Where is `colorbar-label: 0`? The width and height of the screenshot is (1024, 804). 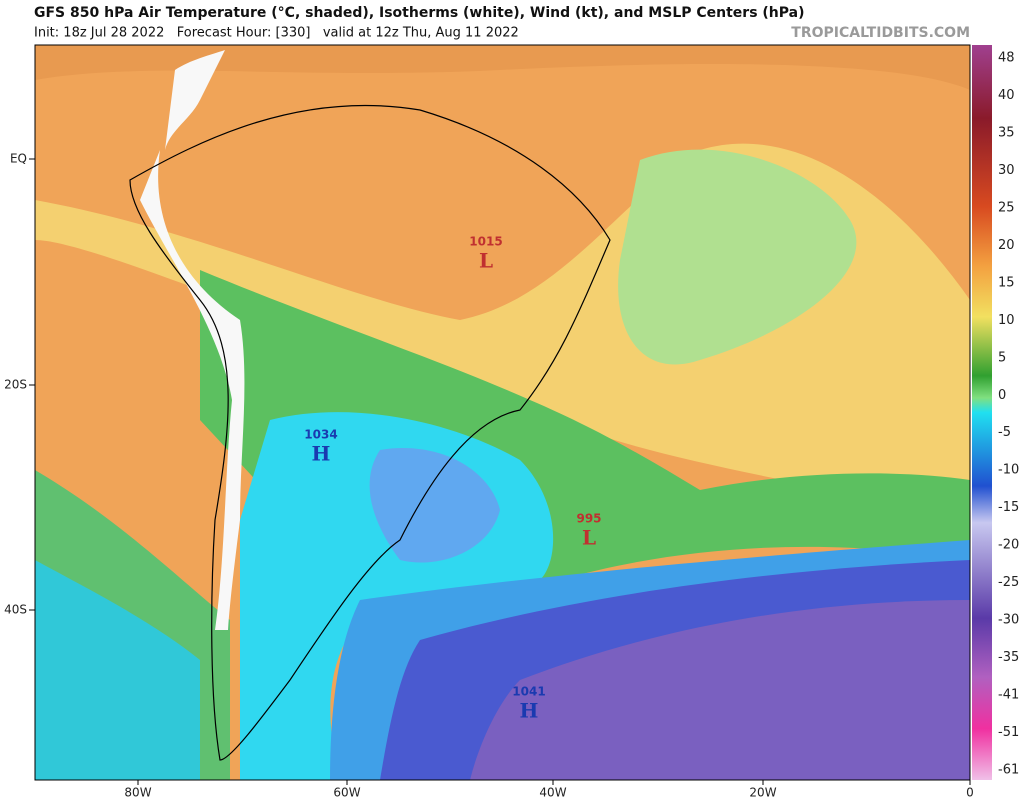
colorbar-label: 0 is located at coordinates (1002, 395).